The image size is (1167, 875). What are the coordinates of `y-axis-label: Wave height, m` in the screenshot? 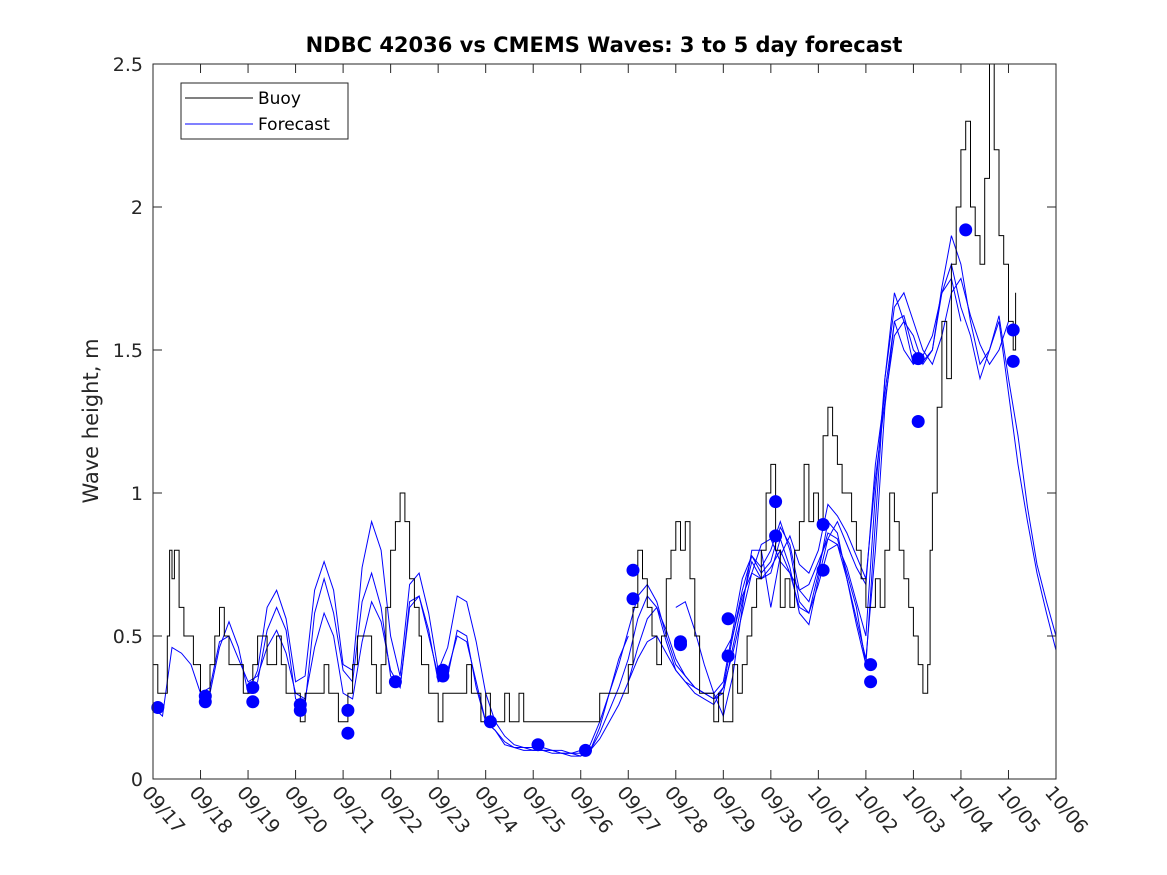 It's located at (91, 420).